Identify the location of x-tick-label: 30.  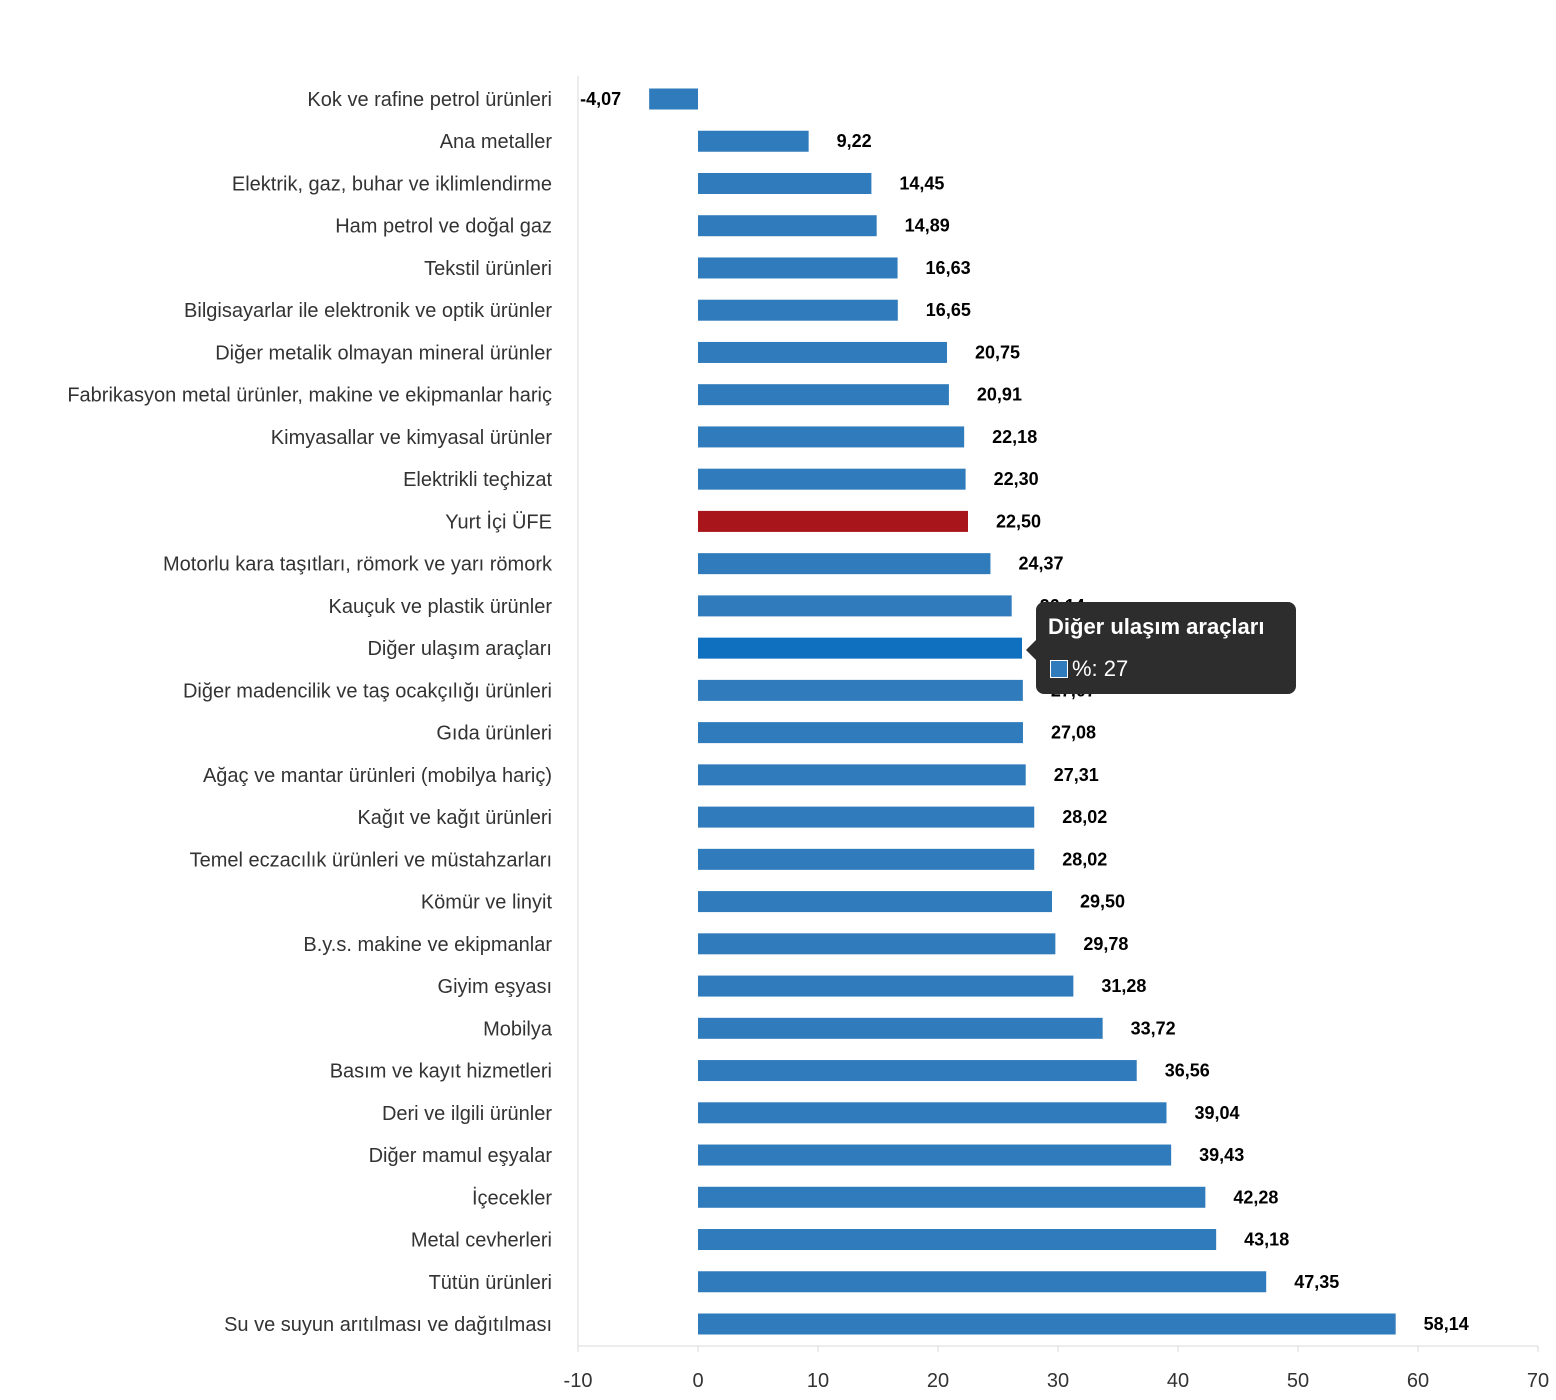
(1058, 1381).